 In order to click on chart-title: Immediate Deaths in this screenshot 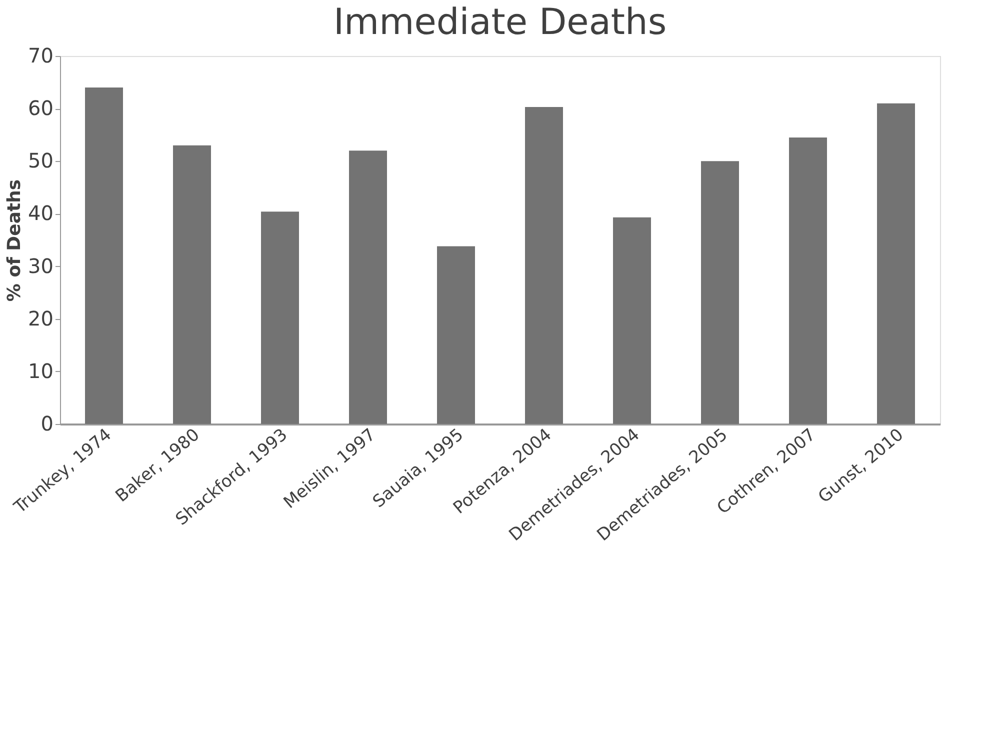, I will do `click(500, 22)`.